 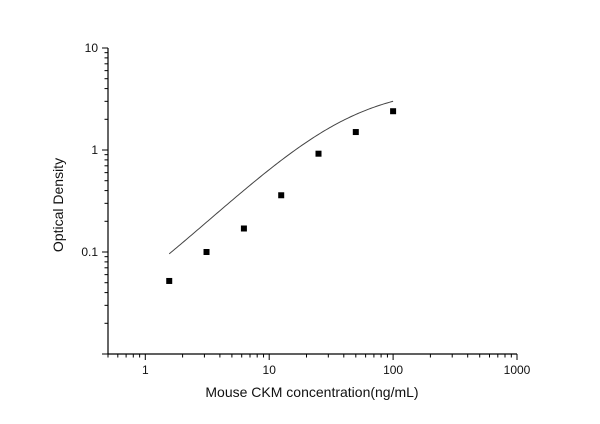 I want to click on x-axis-ticks: 1 10 100 1000, so click(x=319, y=365).